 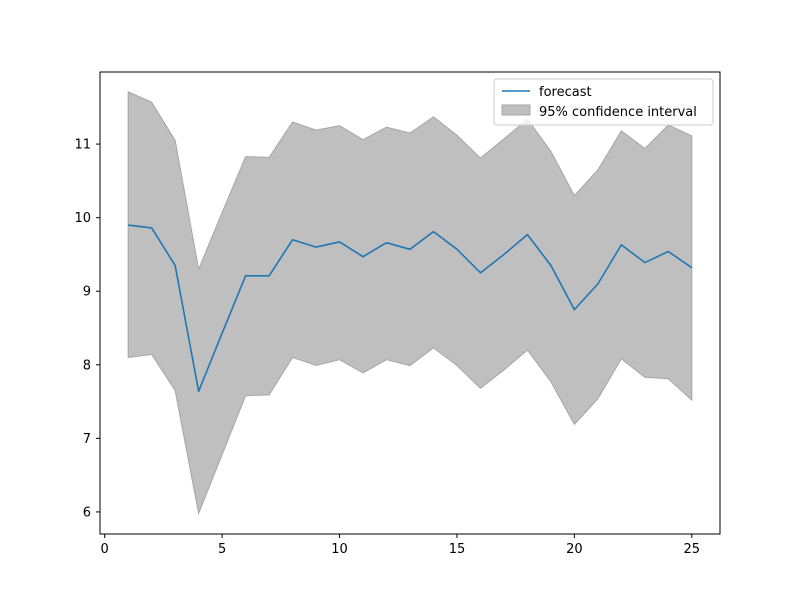 What do you see at coordinates (222, 549) in the screenshot?
I see `x-tick-label: 5` at bounding box center [222, 549].